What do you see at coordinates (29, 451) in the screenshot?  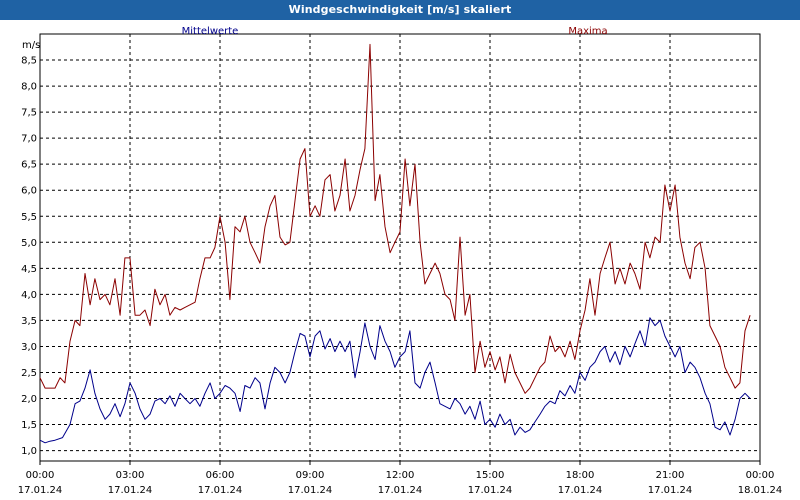 I see `y-tick-label: 1,0` at bounding box center [29, 451].